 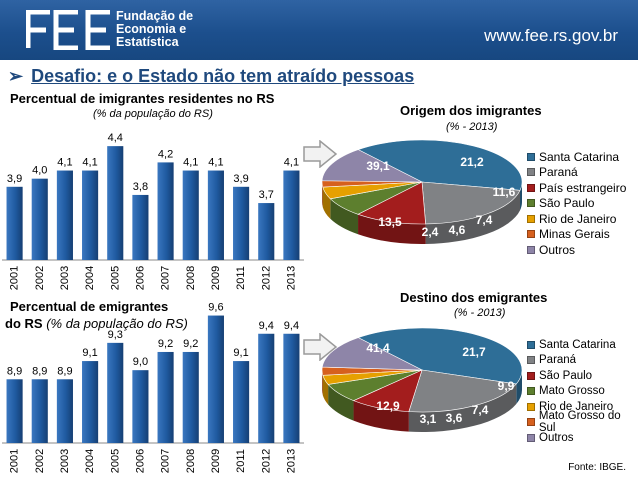 I want to click on pie-slice-label: 21,7, so click(x=474, y=352).